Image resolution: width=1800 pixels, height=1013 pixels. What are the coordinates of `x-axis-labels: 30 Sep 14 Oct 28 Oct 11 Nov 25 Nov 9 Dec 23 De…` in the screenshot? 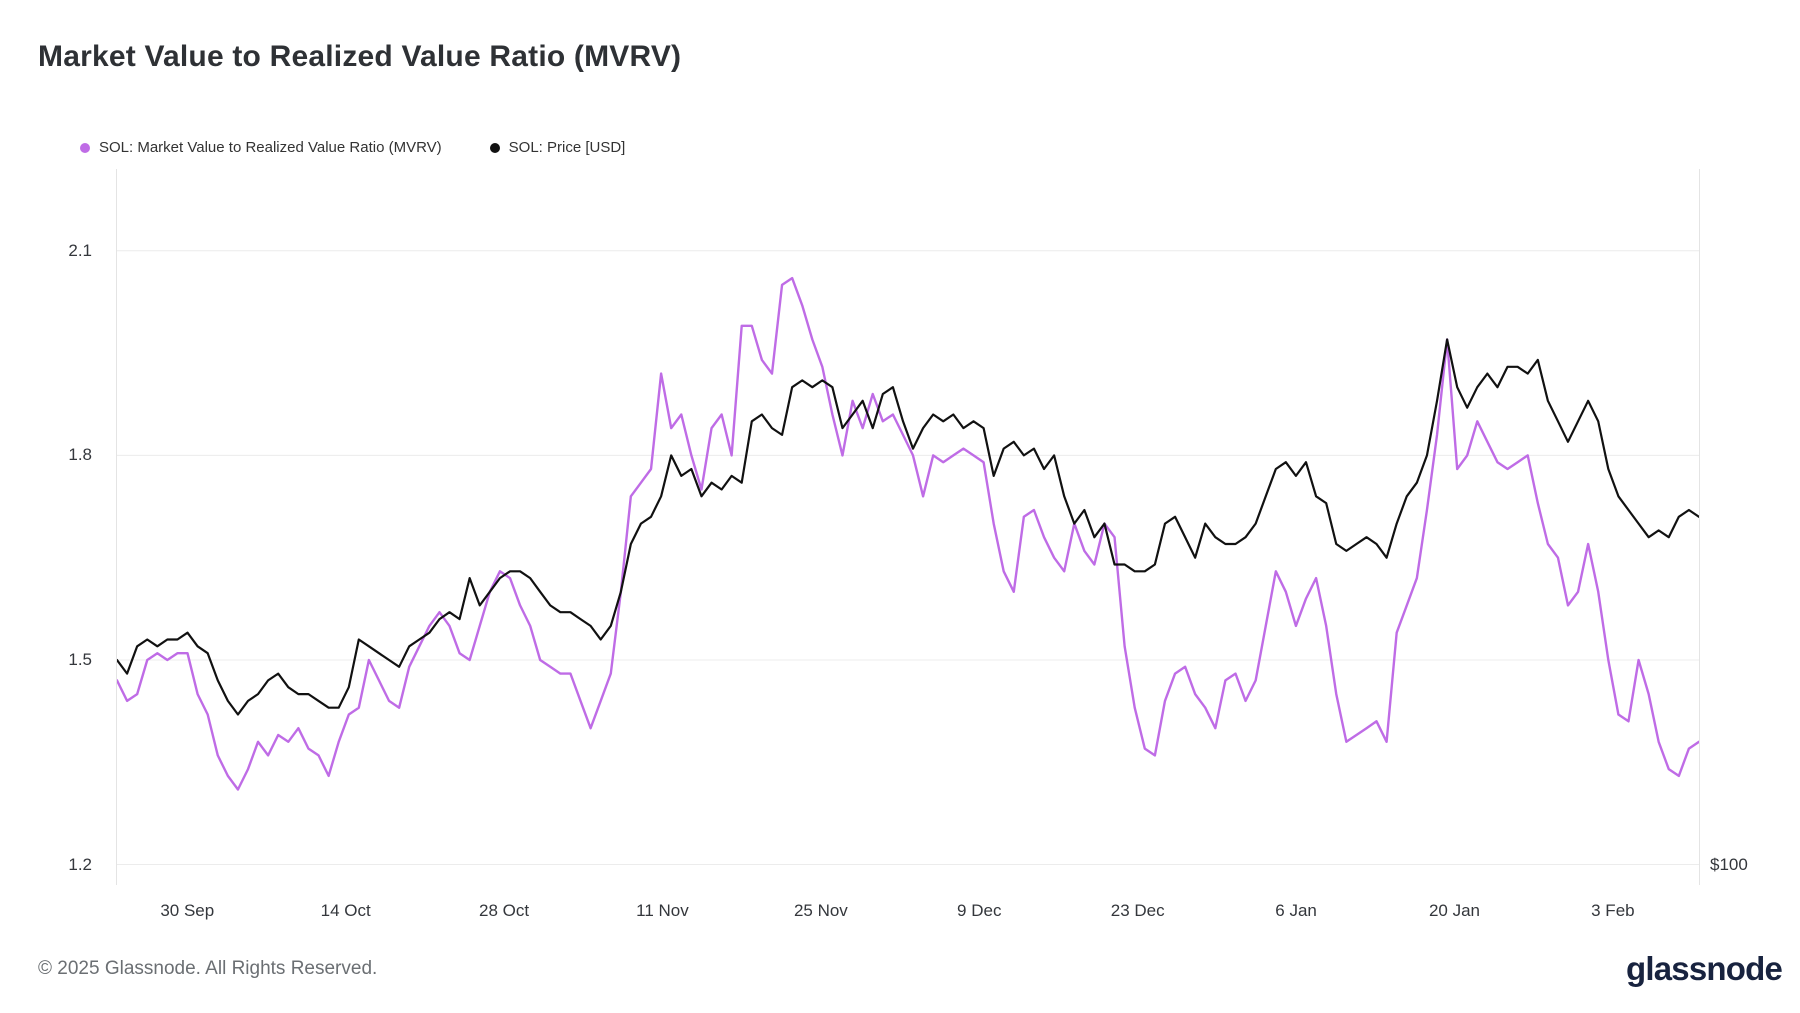 It's located at (908, 908).